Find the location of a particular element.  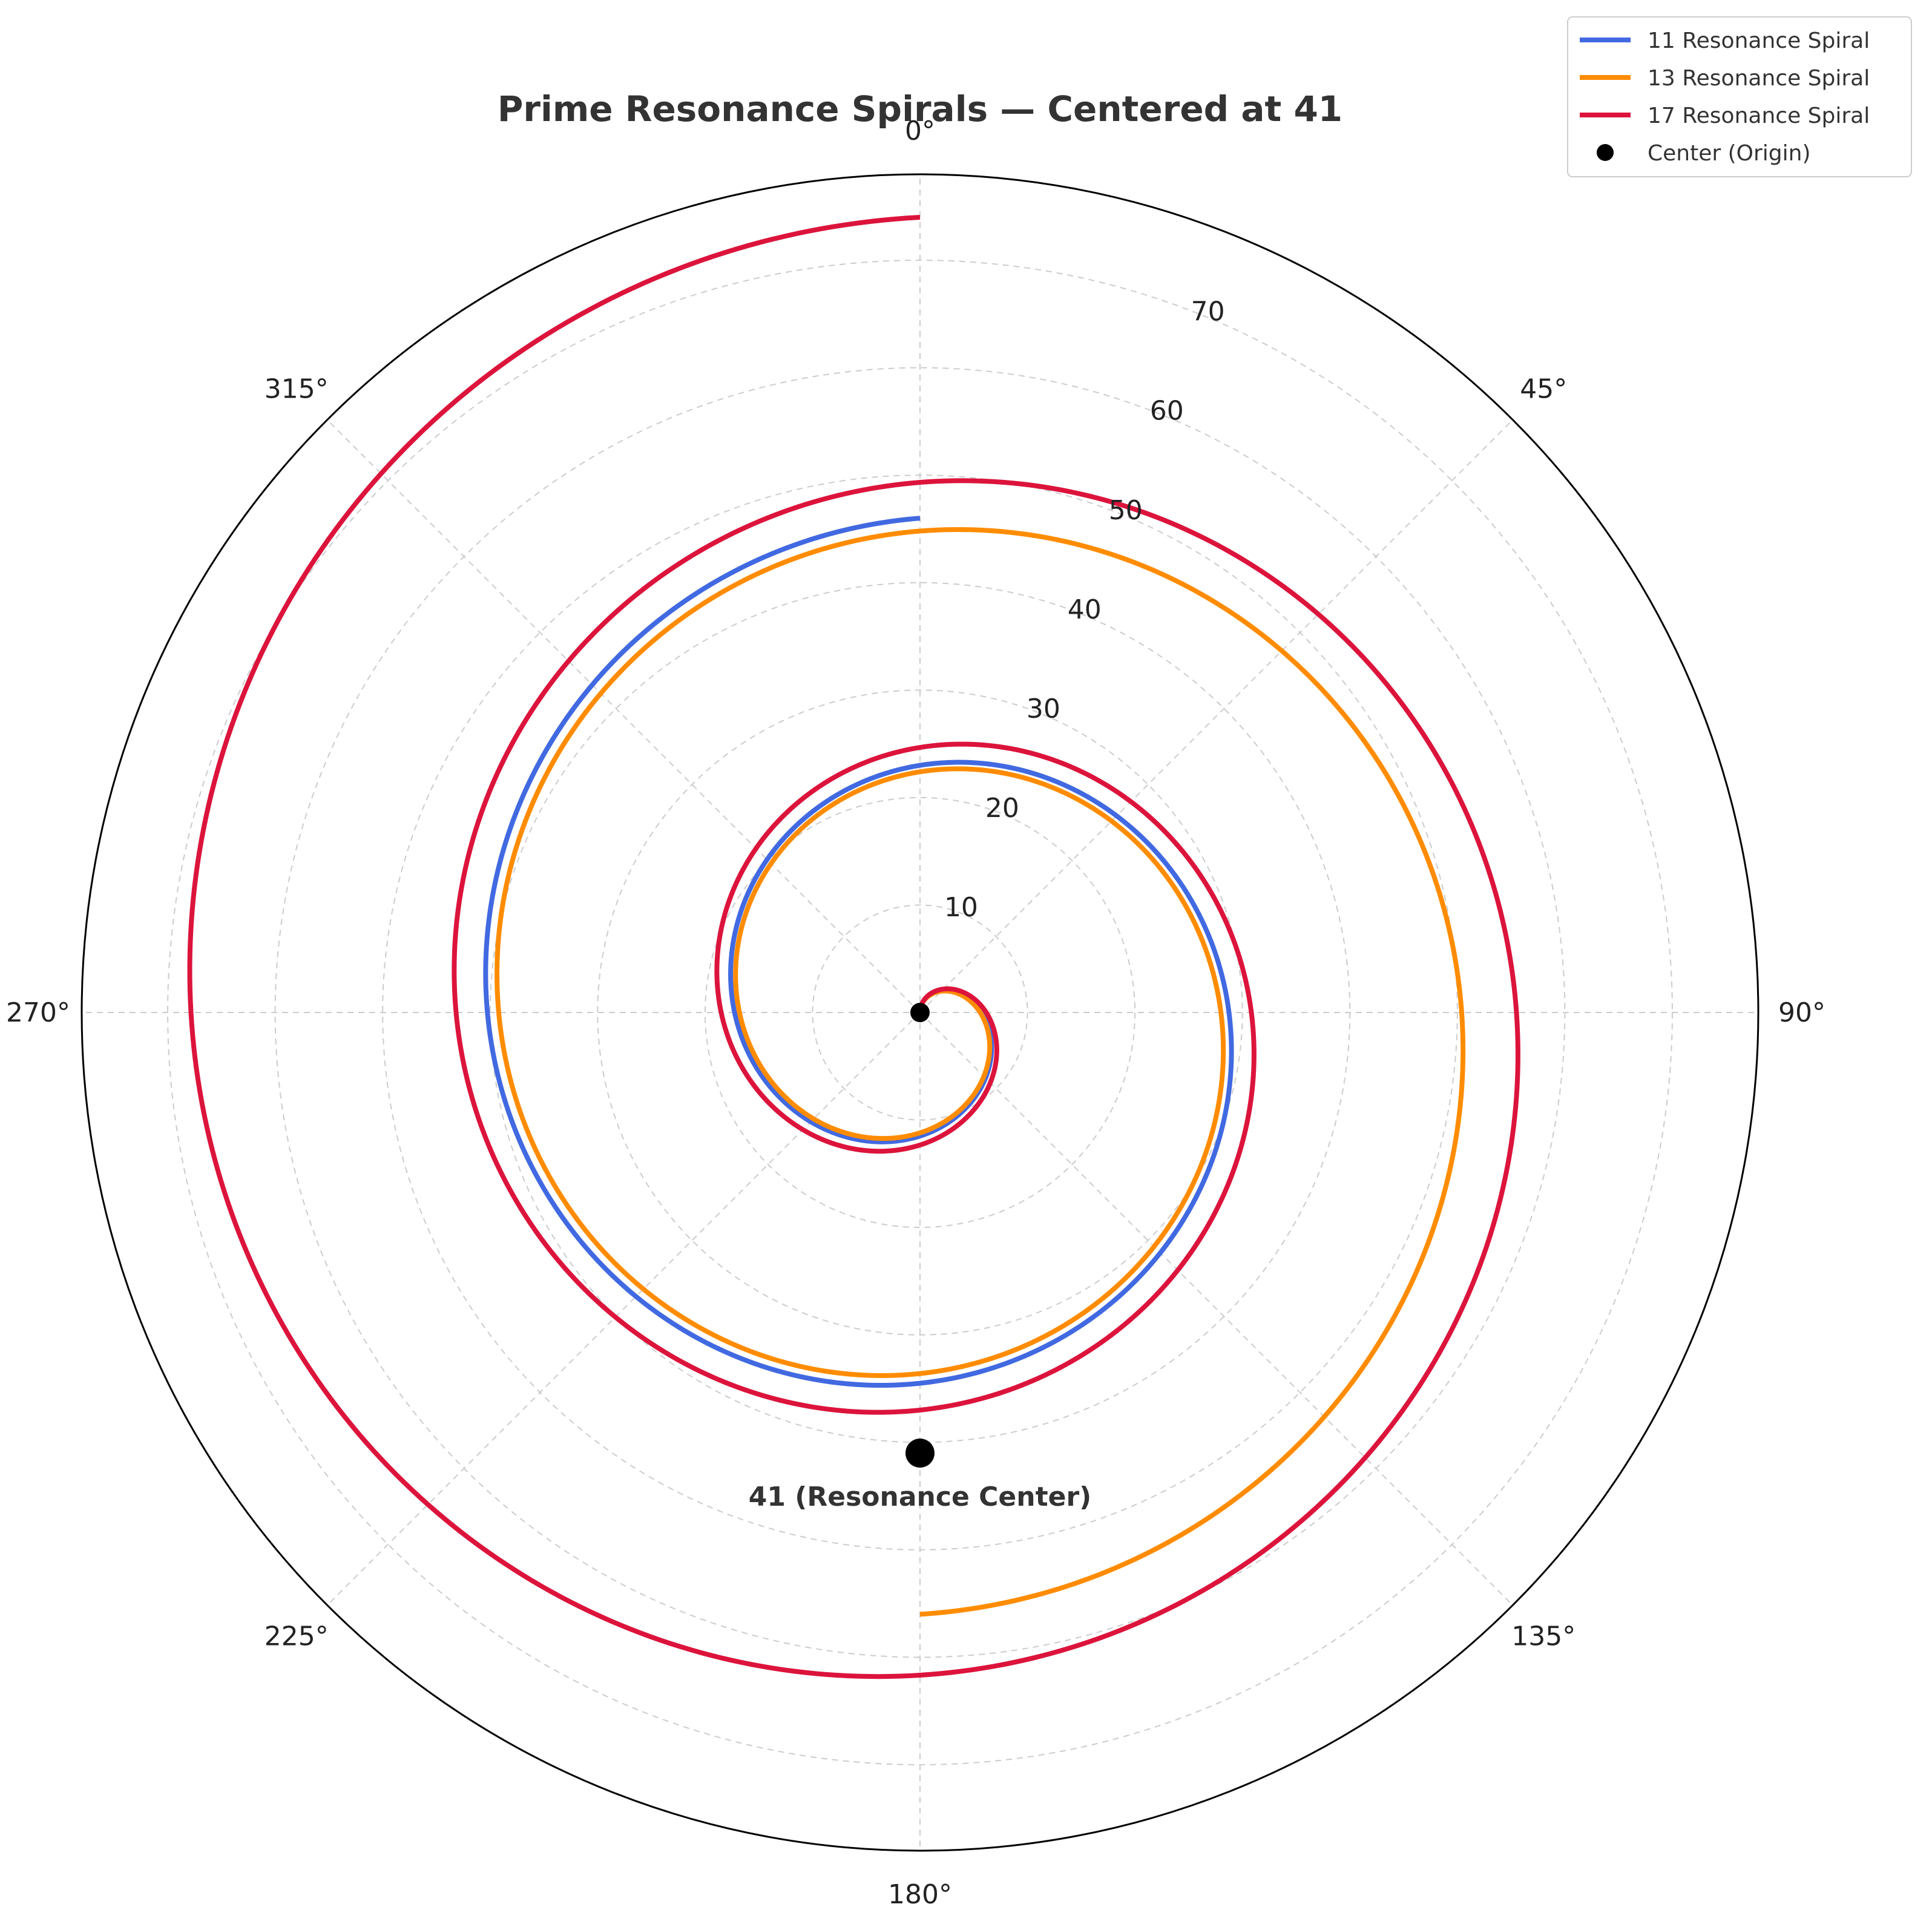

legend-label: Center (Origin) is located at coordinates (1729, 153).